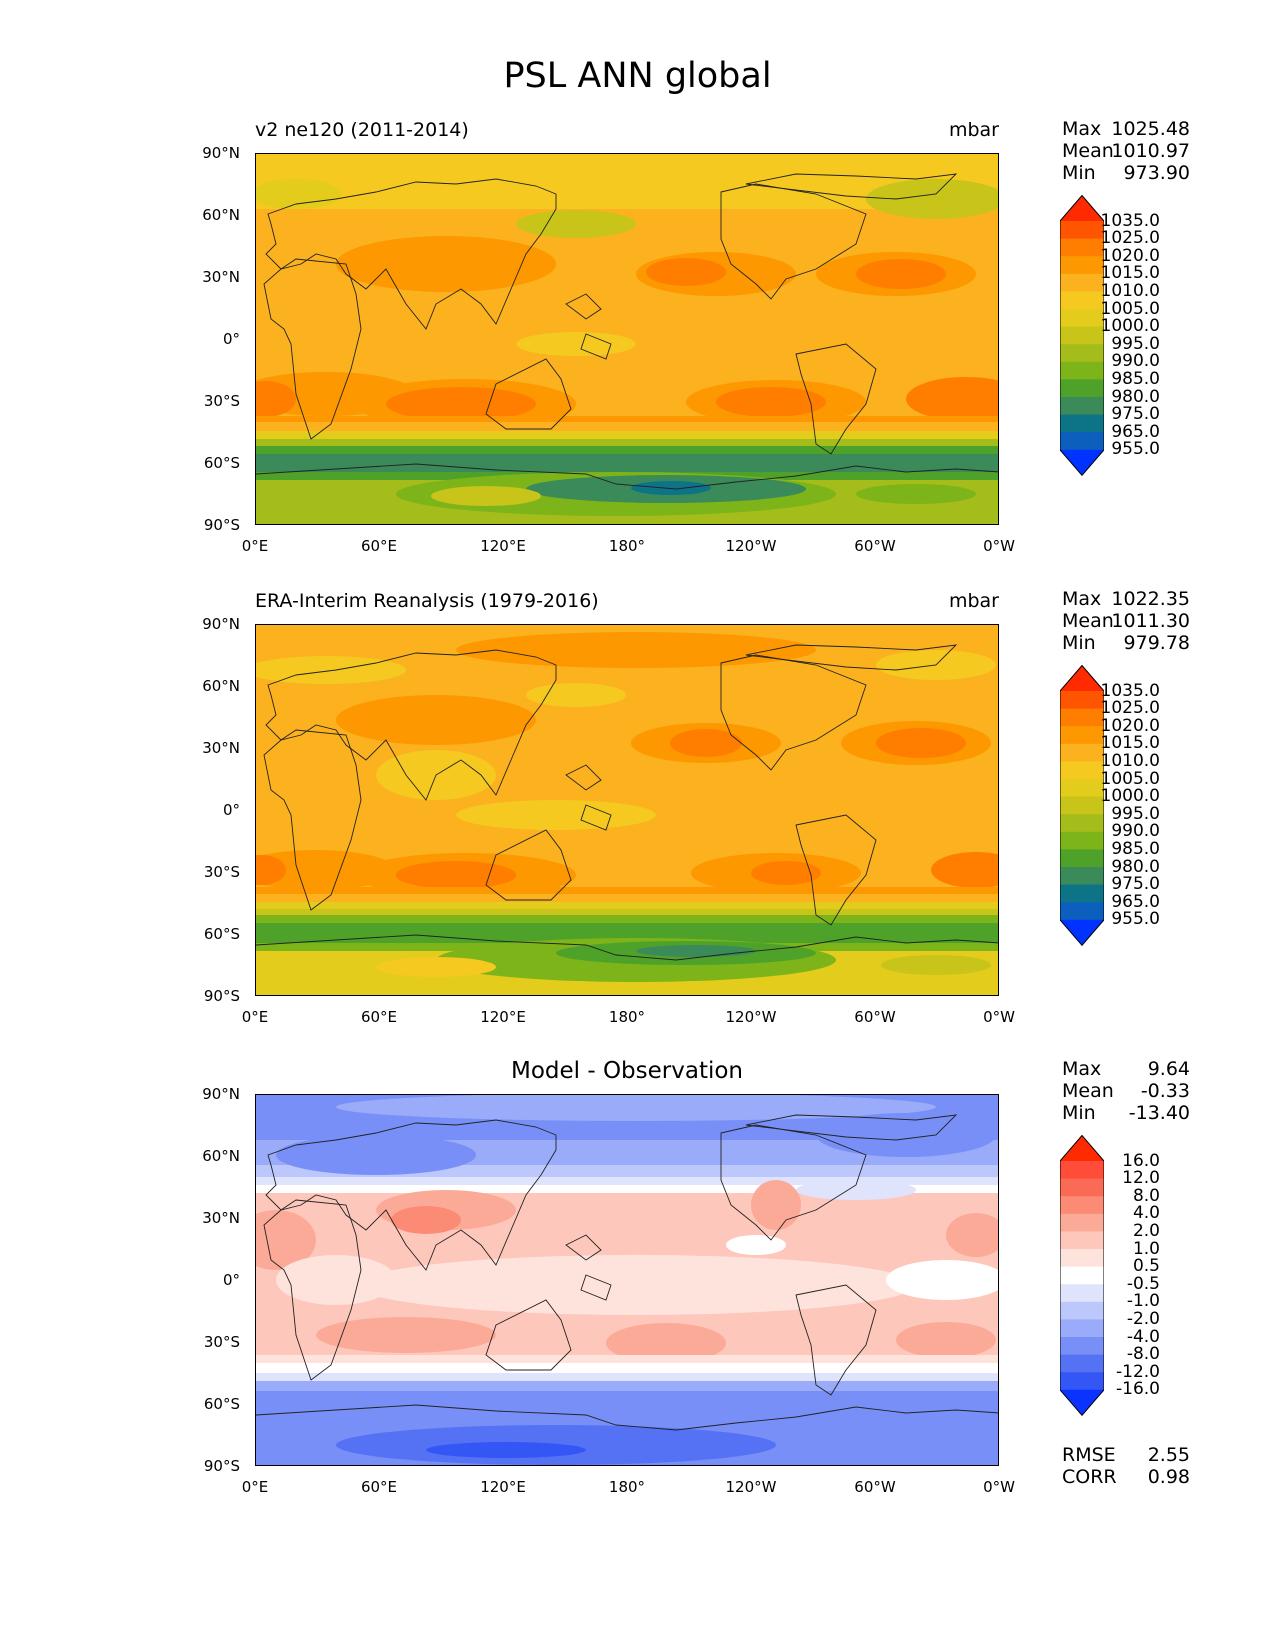 This screenshot has height=1650, width=1275. Describe the element at coordinates (1146, 1230) in the screenshot. I see `colorbar-tick-label: 2.0` at that location.